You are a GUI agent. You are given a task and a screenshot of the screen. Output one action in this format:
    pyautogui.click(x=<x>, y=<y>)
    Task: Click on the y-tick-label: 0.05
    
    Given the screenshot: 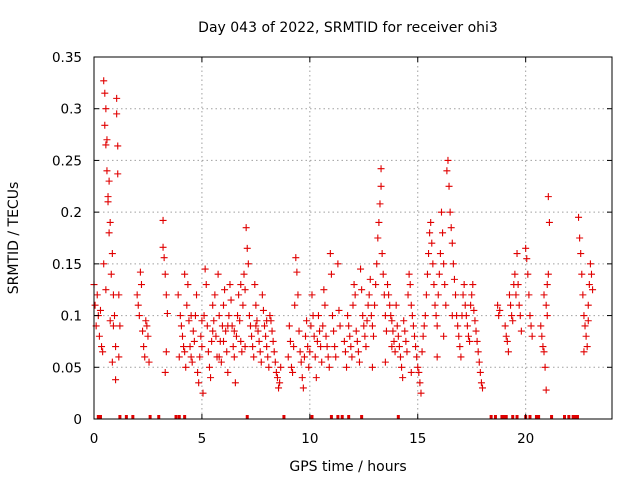 What is the action you would take?
    pyautogui.click(x=67, y=368)
    